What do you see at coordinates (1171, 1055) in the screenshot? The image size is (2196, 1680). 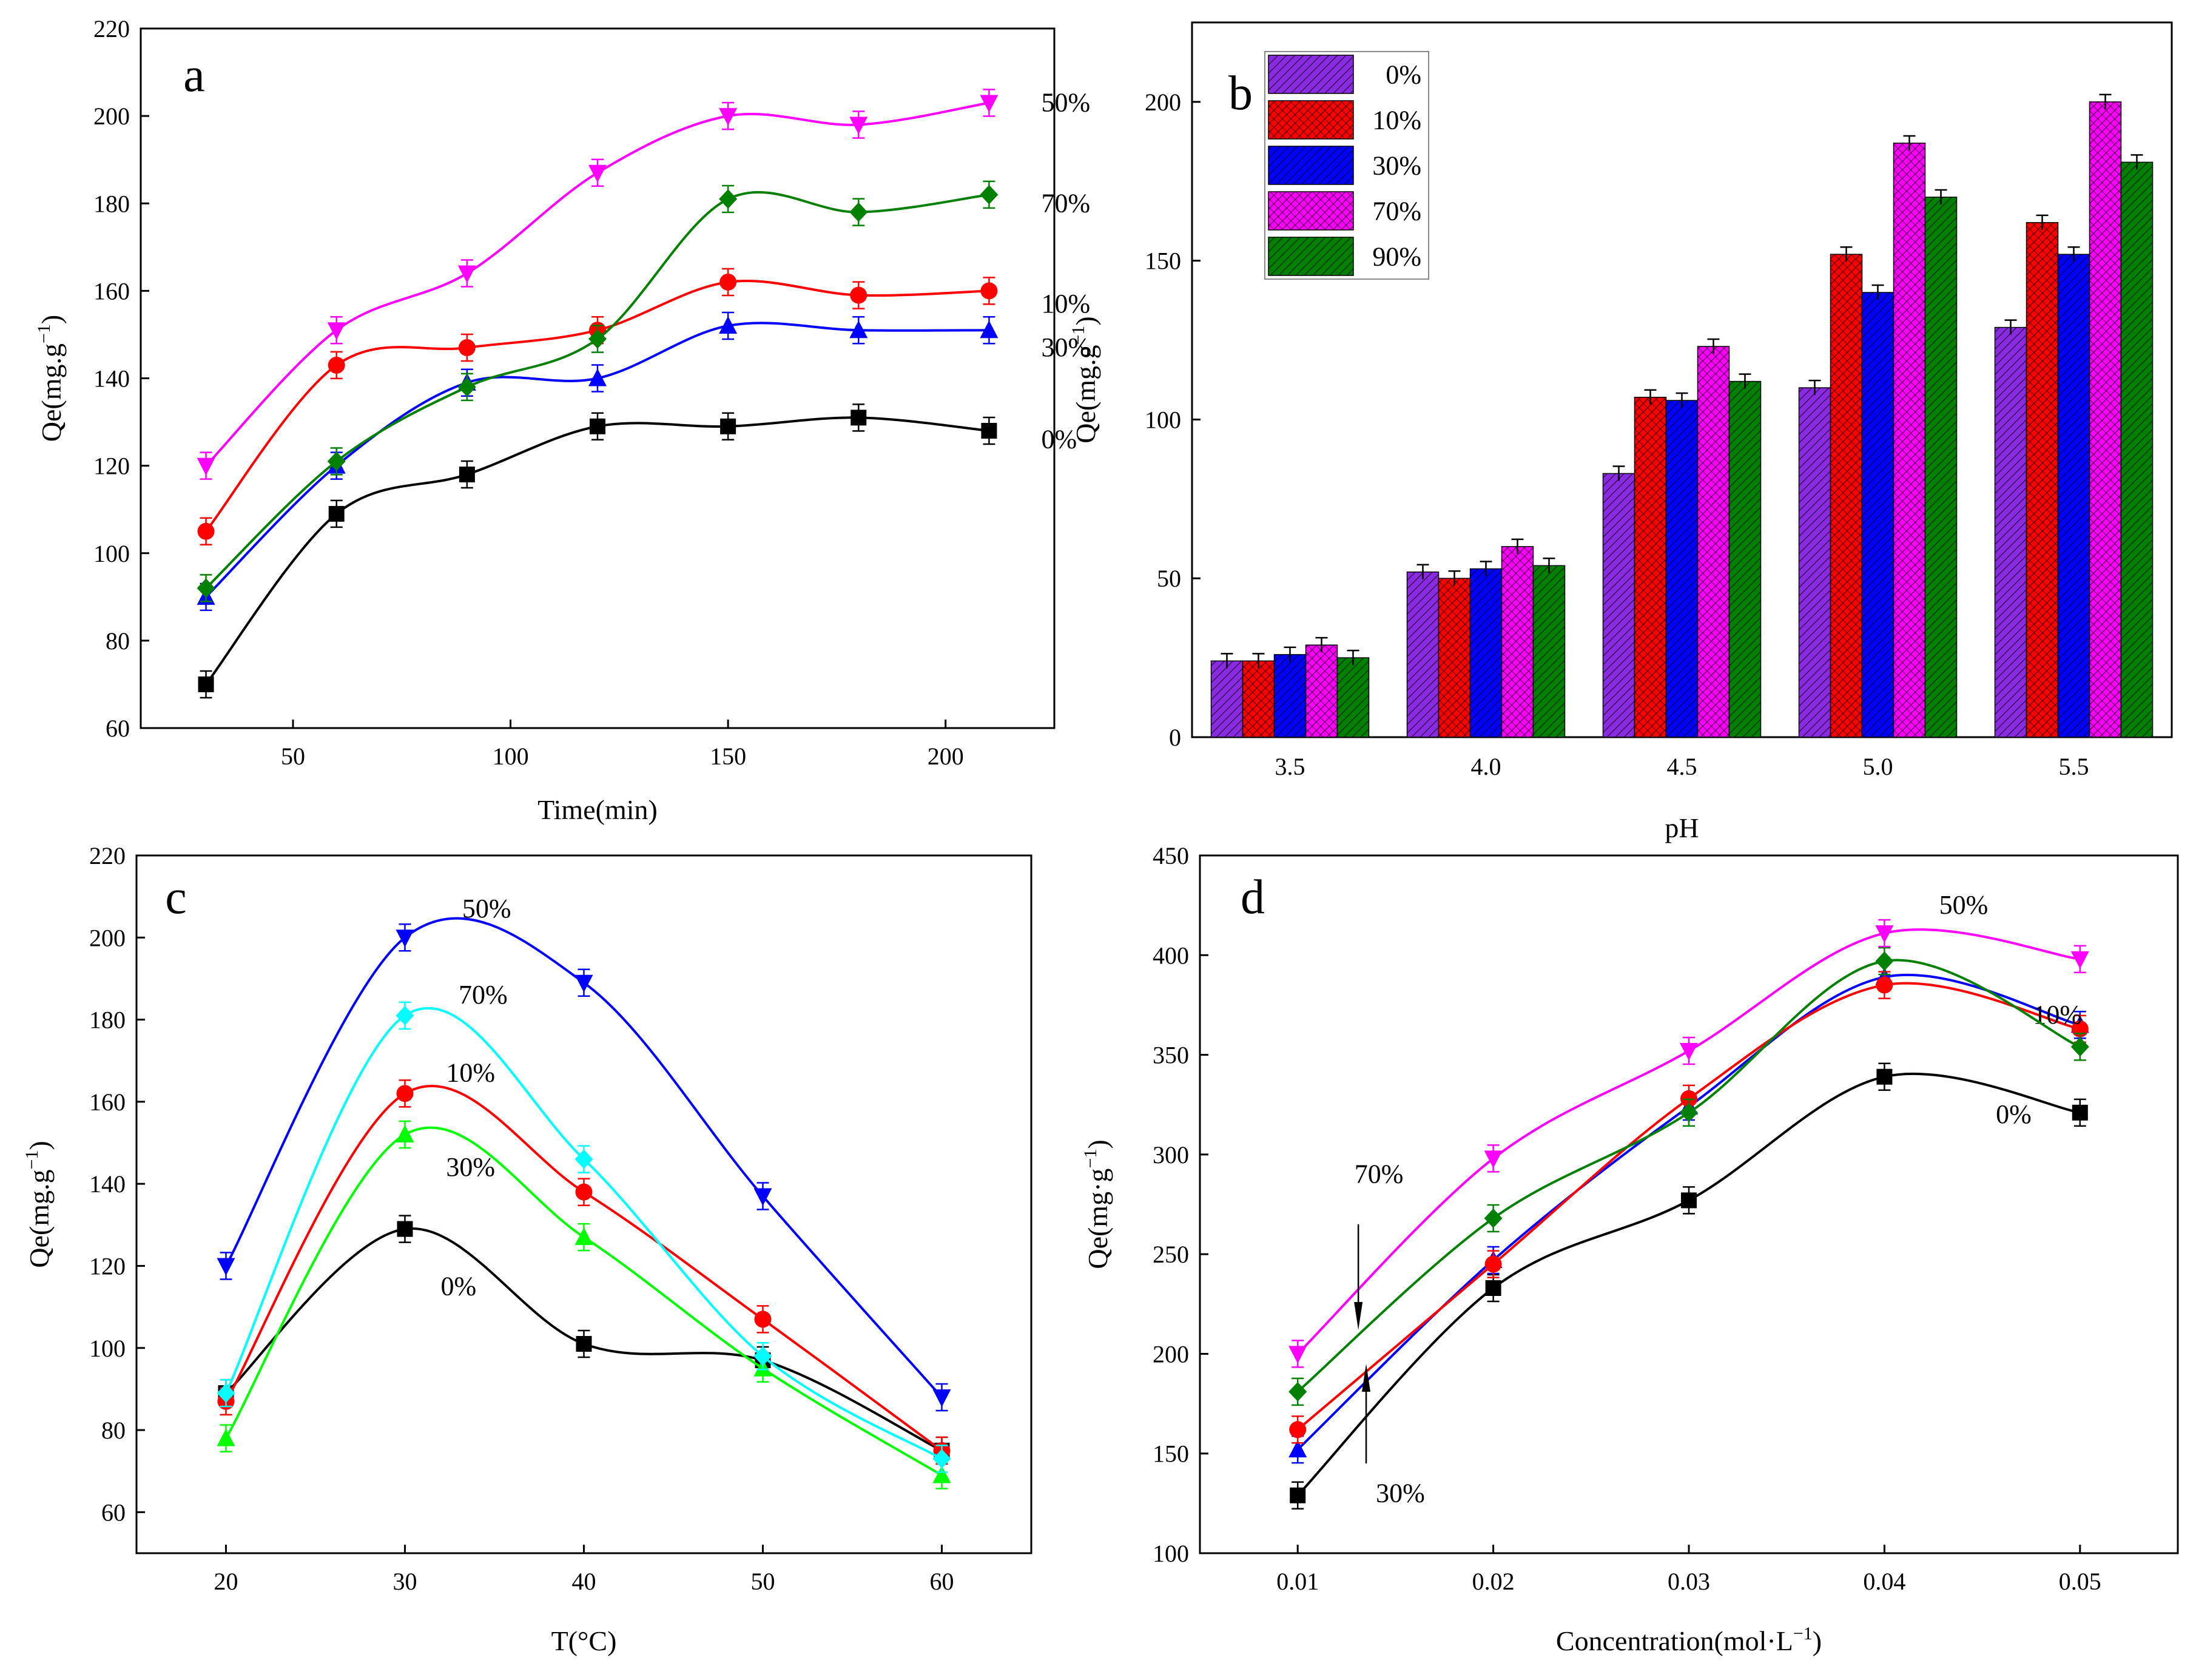 I see `y-tick-label: 350` at bounding box center [1171, 1055].